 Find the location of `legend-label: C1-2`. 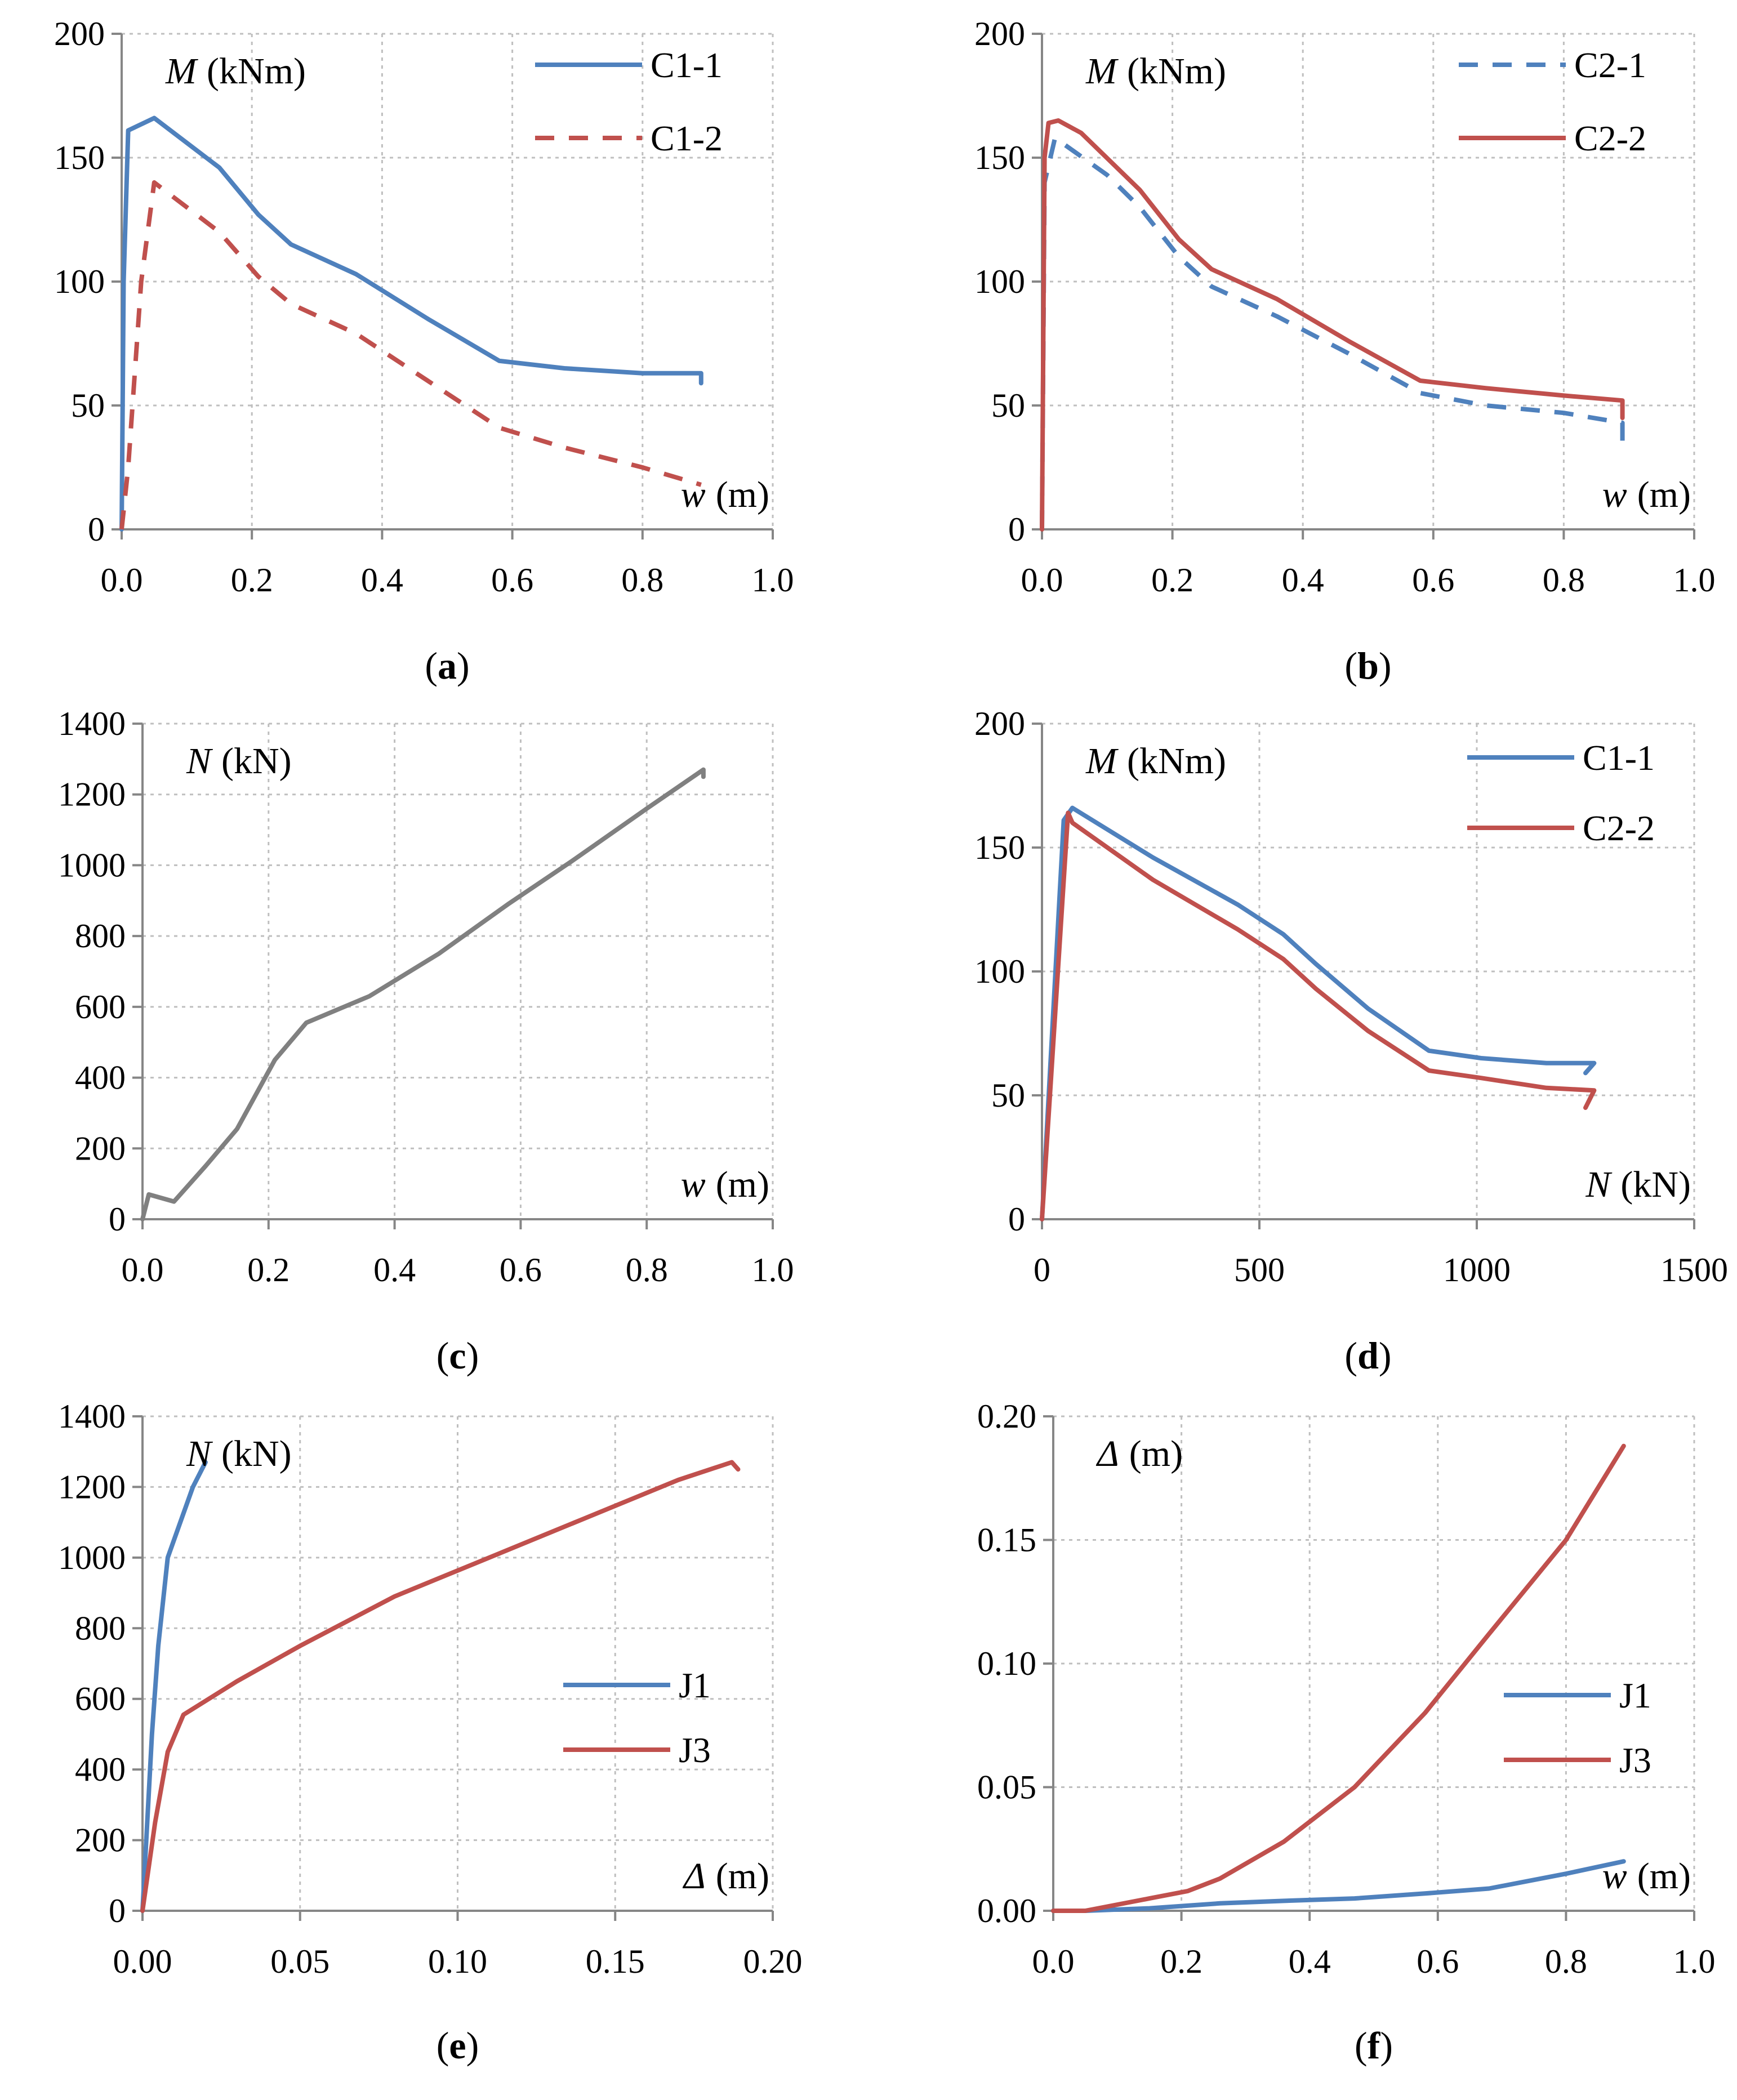

legend-label: C1-2 is located at coordinates (687, 138).